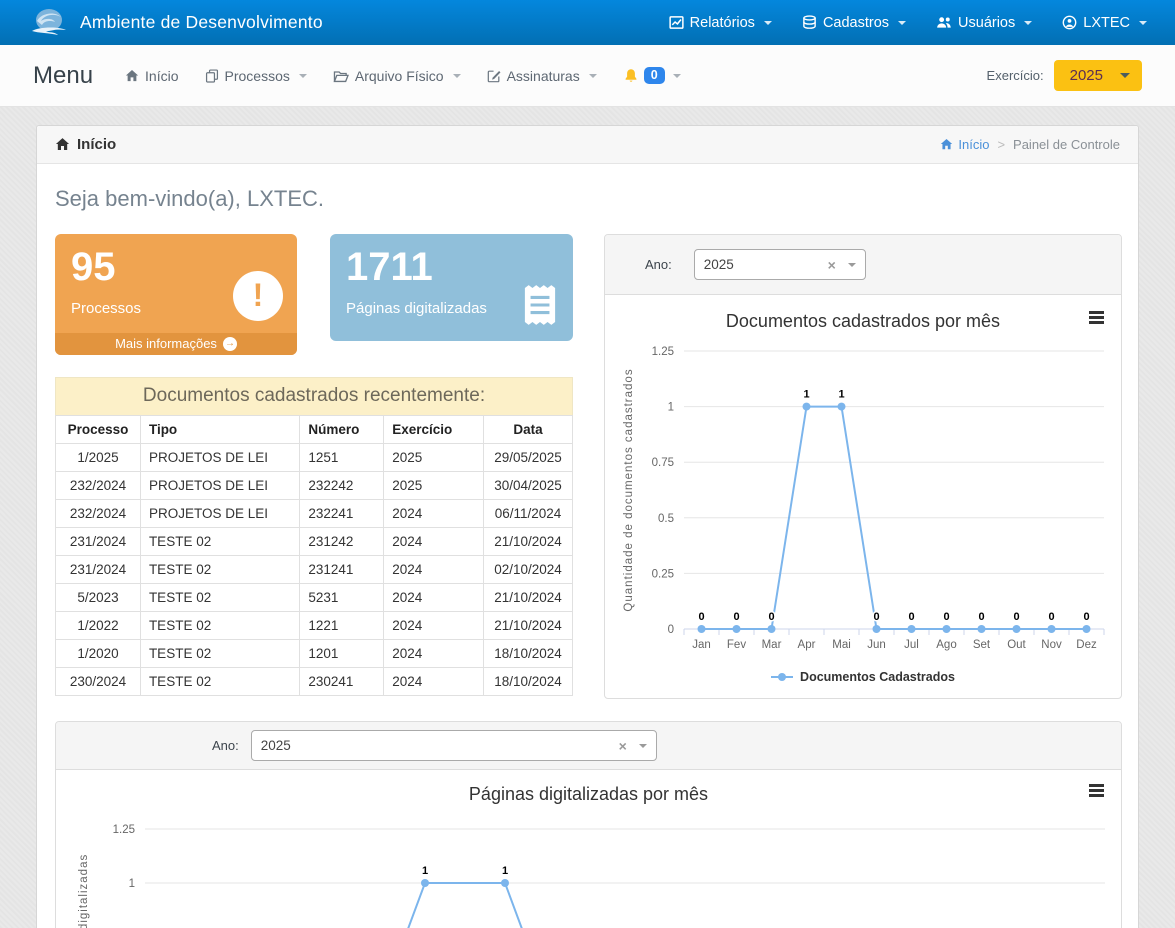 Image resolution: width=1175 pixels, height=928 pixels. Describe the element at coordinates (229, 343) in the screenshot. I see `arrow-right-circle-icon` at that location.